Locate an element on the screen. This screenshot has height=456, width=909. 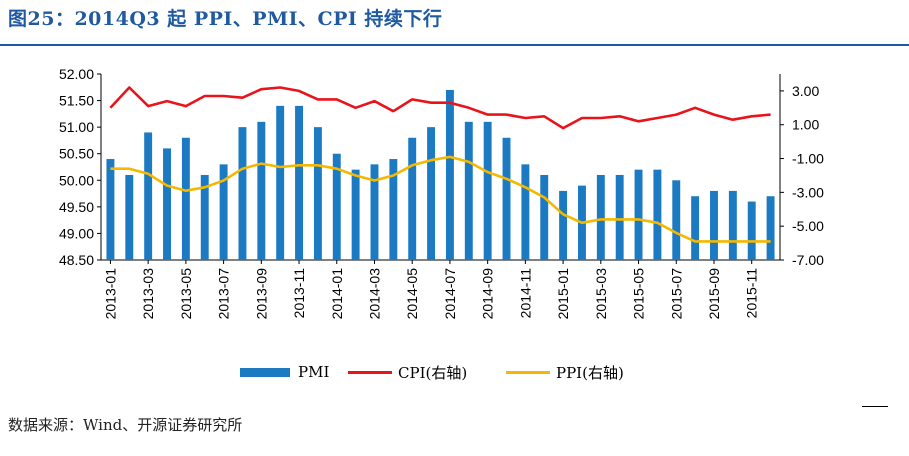
x-tick-label: 2015-01 is located at coordinates (563, 294).